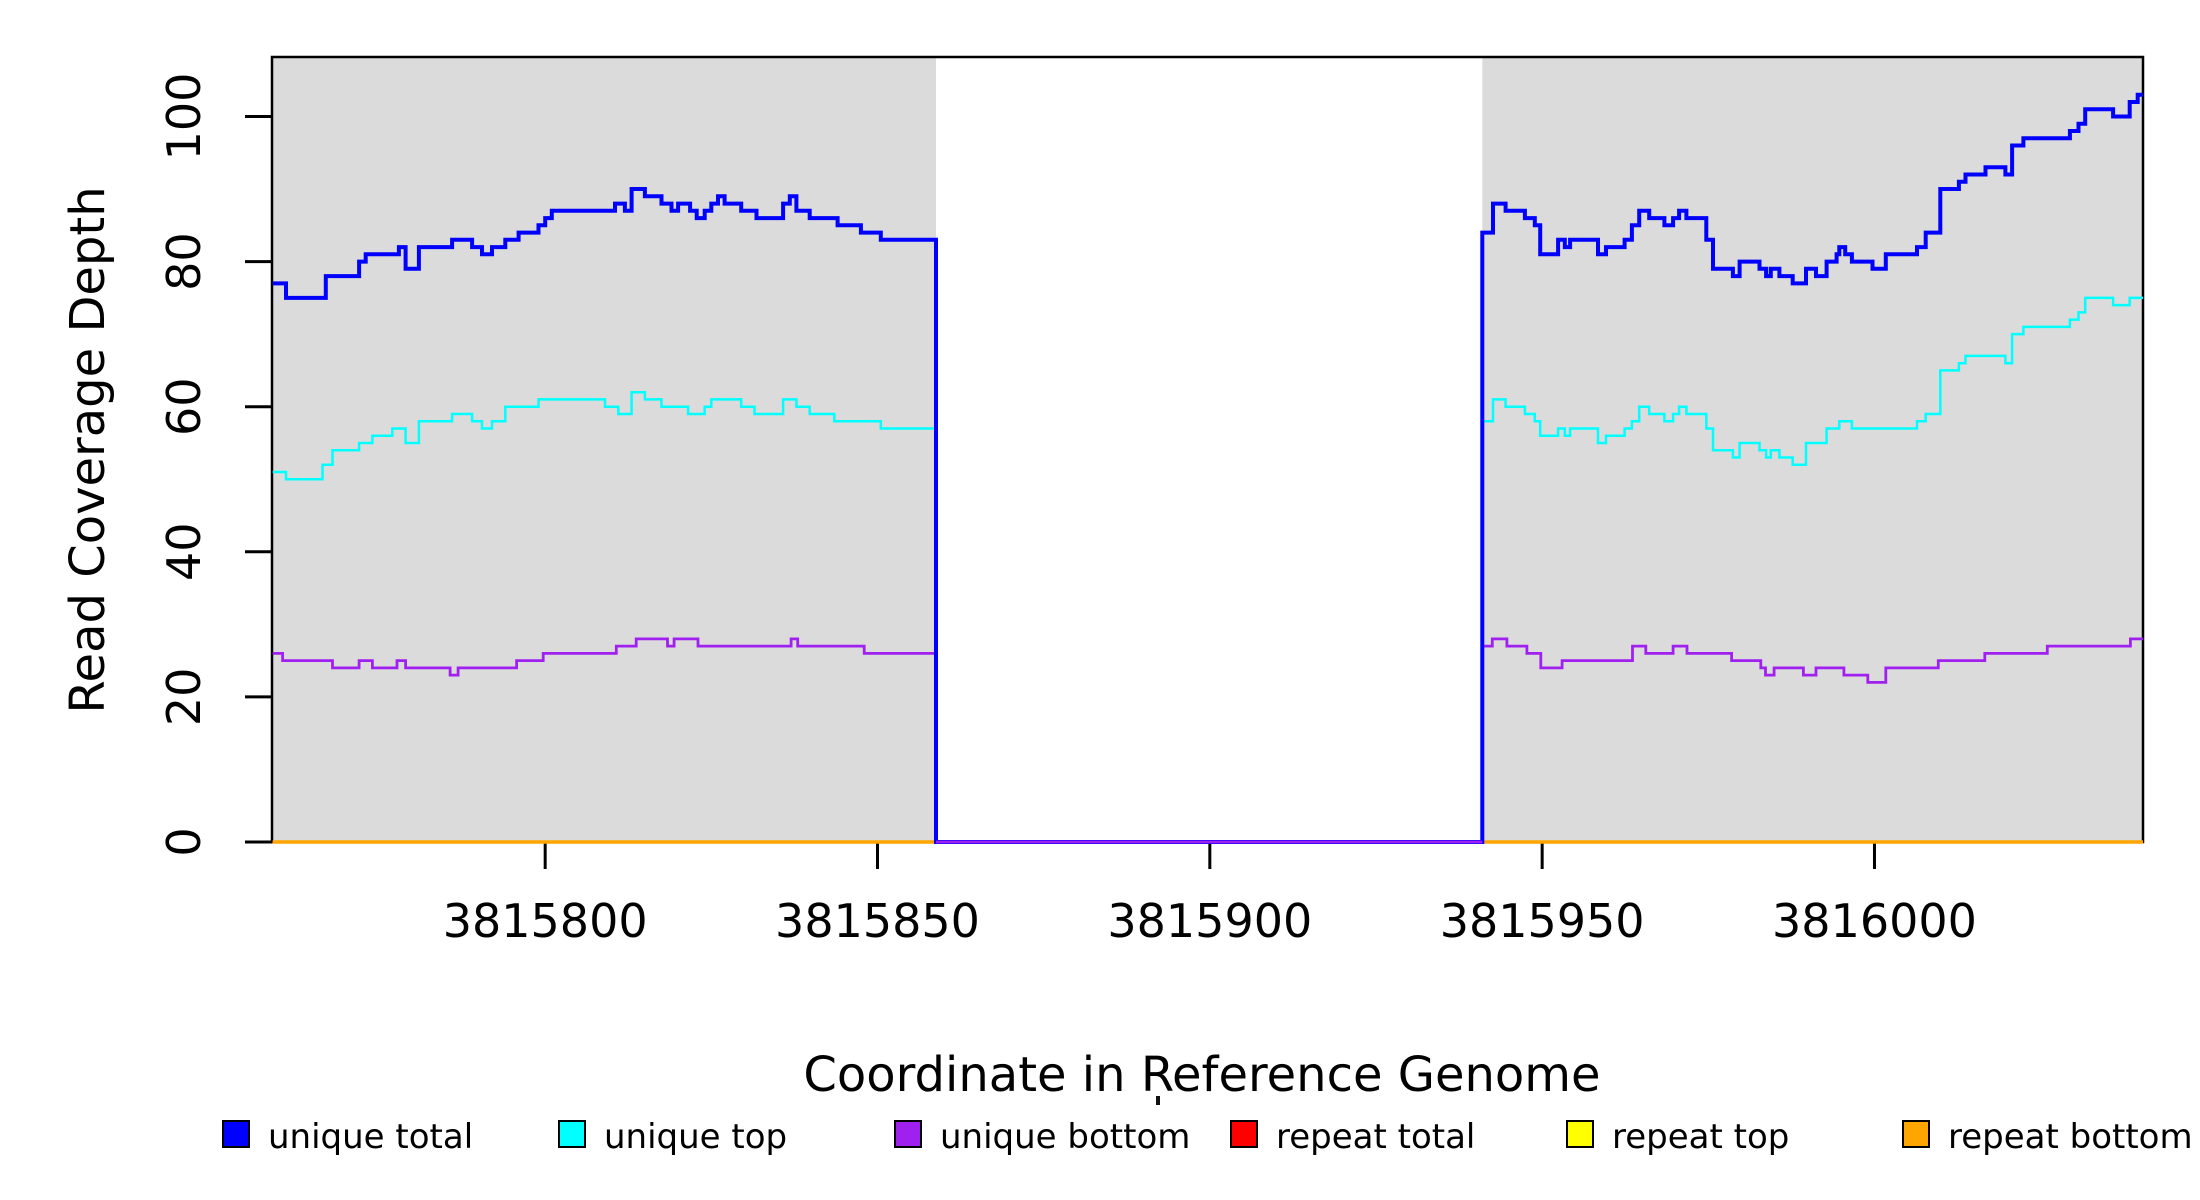 Image resolution: width=2200 pixels, height=1200 pixels. I want to click on x-tick-label: 3815800, so click(545, 921).